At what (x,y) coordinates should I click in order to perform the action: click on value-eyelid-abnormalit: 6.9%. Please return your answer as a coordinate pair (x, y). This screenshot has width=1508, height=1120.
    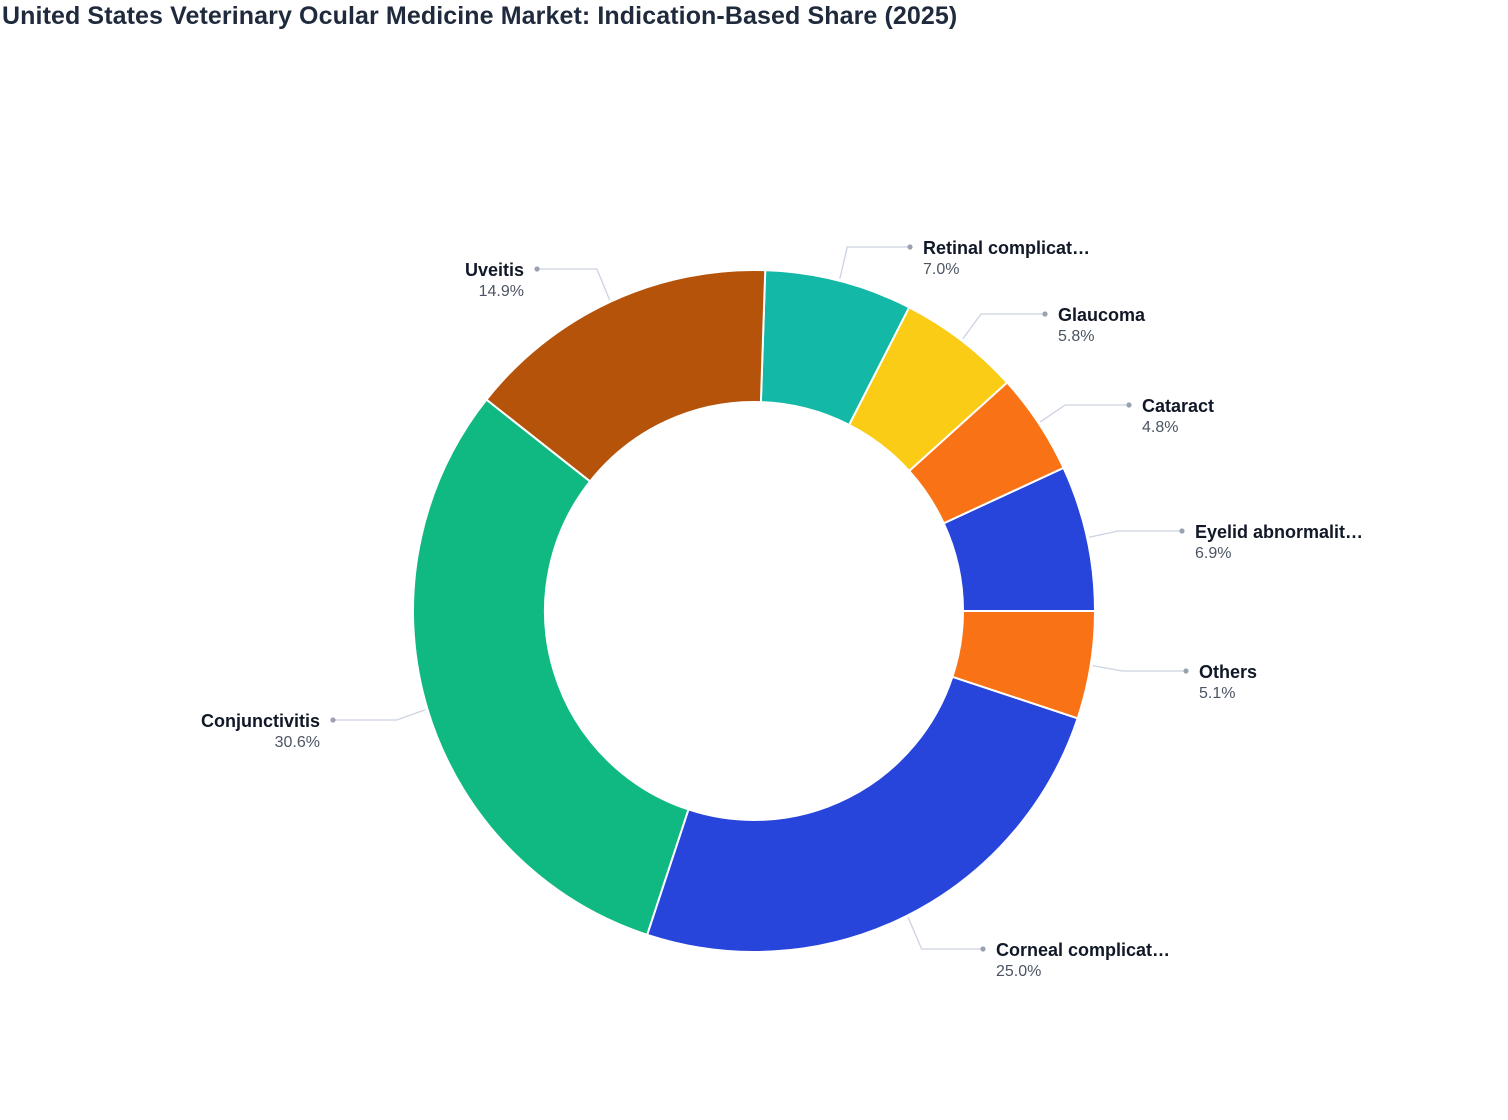
    Looking at the image, I should click on (1213, 553).